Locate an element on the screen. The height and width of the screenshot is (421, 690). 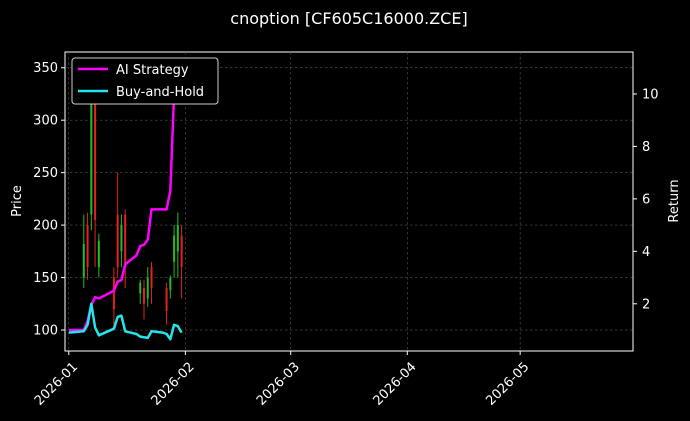
y-tick-label: 100 is located at coordinates (45, 331).